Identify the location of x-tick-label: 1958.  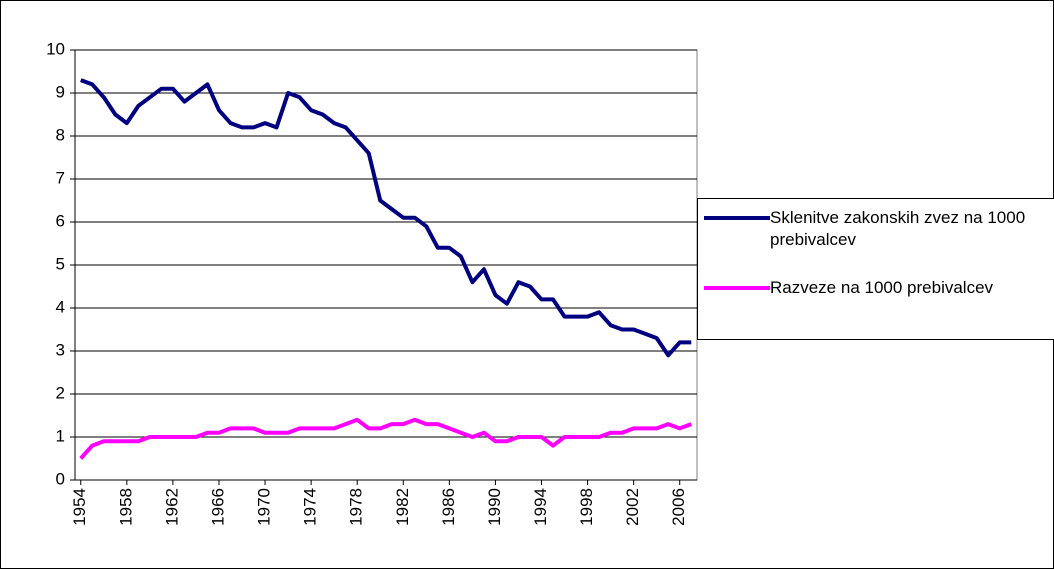
(125, 507).